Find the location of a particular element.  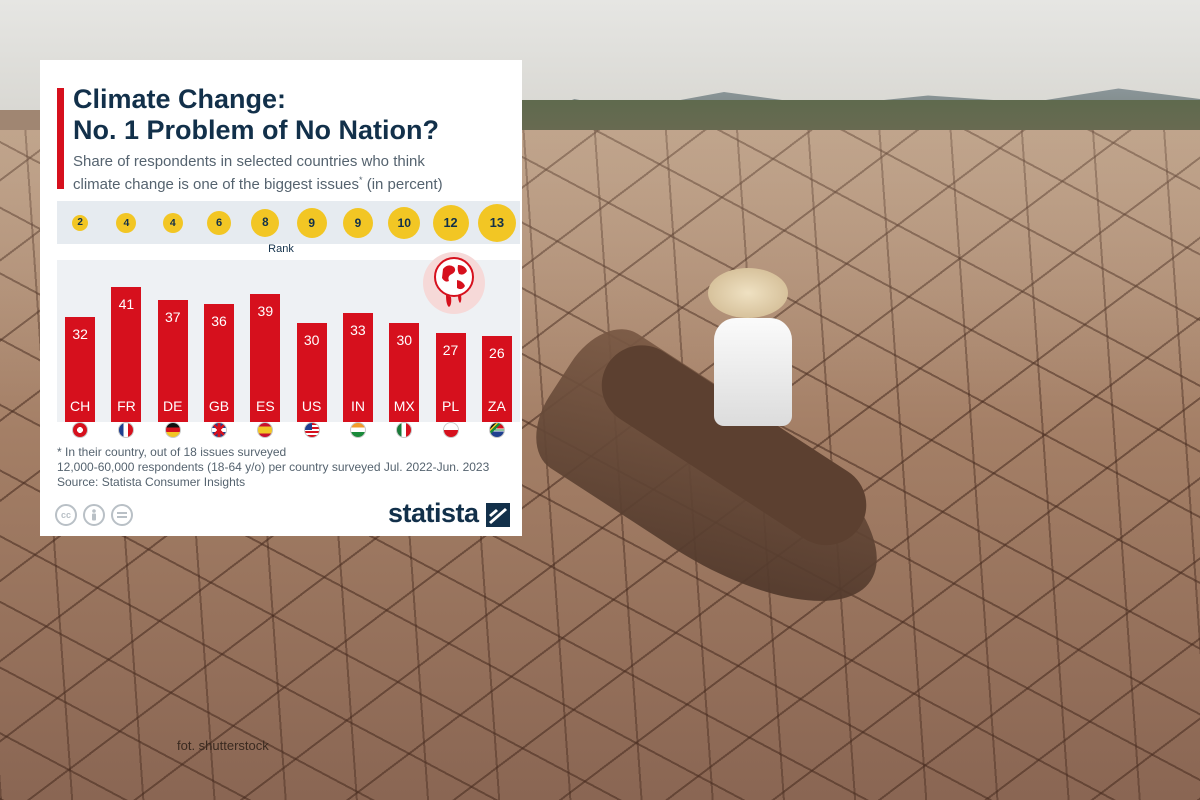

straw-hat is located at coordinates (748, 293).